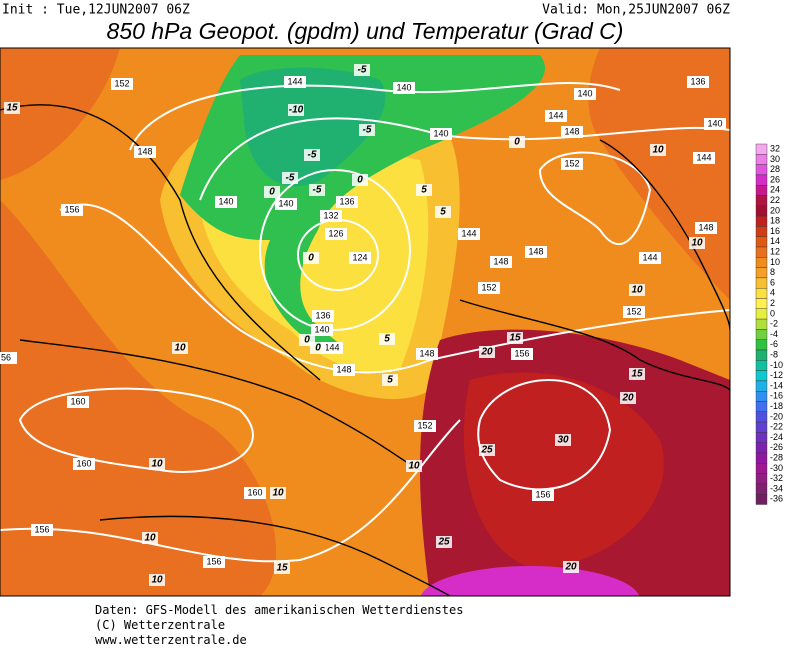  What do you see at coordinates (774, 334) in the screenshot?
I see `legend-label: -4` at bounding box center [774, 334].